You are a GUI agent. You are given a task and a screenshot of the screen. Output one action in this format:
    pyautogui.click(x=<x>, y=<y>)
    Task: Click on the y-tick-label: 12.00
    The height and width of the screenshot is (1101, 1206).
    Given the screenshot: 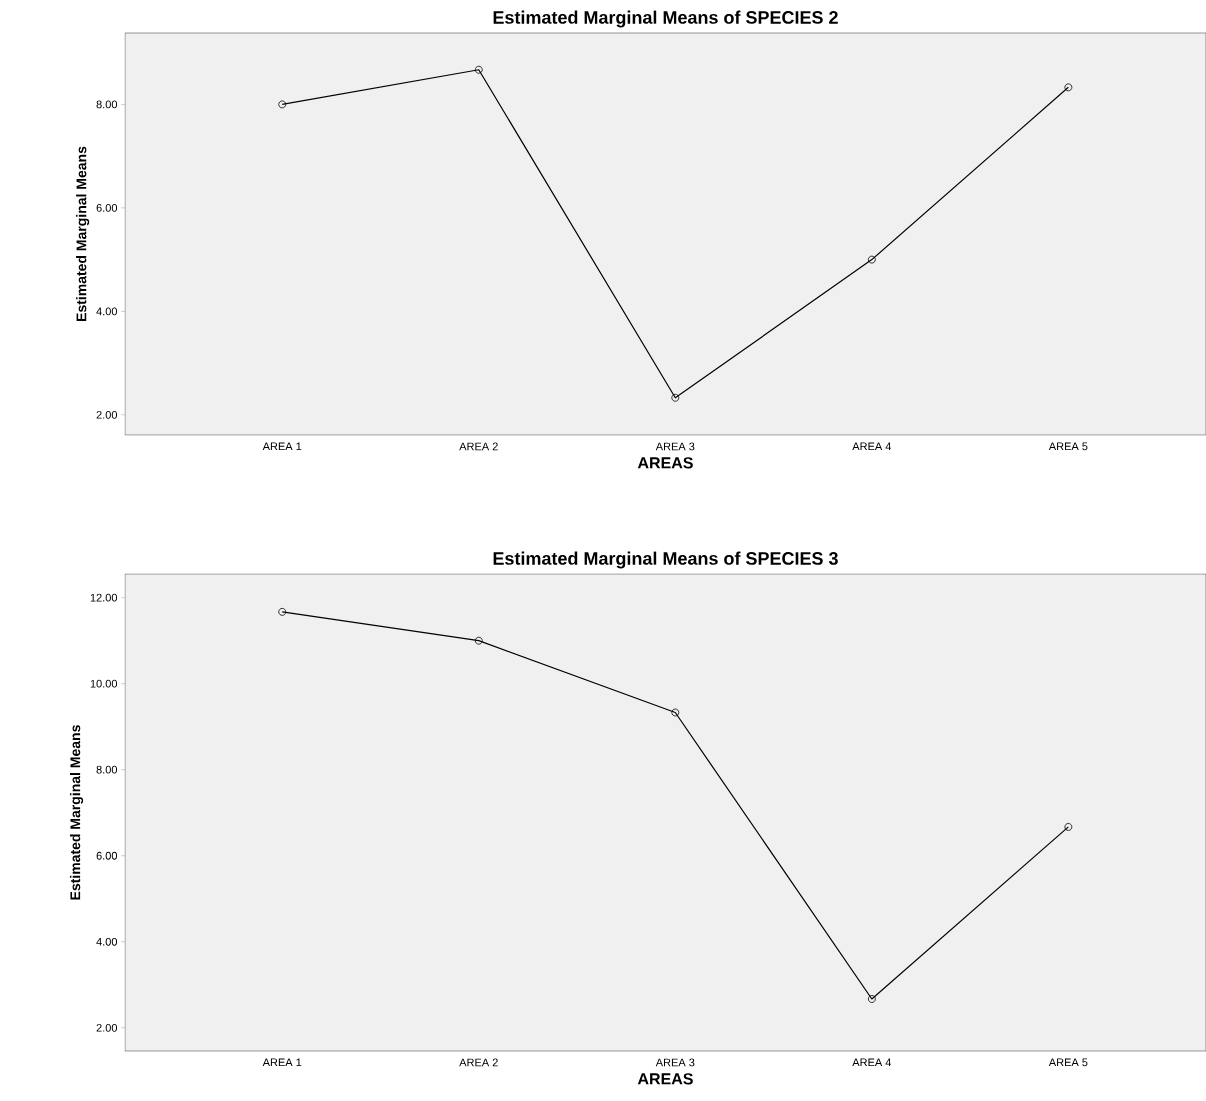 What is the action you would take?
    pyautogui.click(x=104, y=597)
    